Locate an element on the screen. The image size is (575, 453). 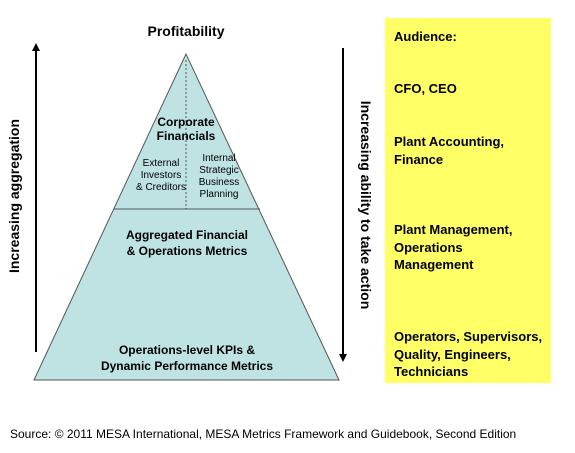
audience-group-executives: CFO, CEO is located at coordinates (425, 89).